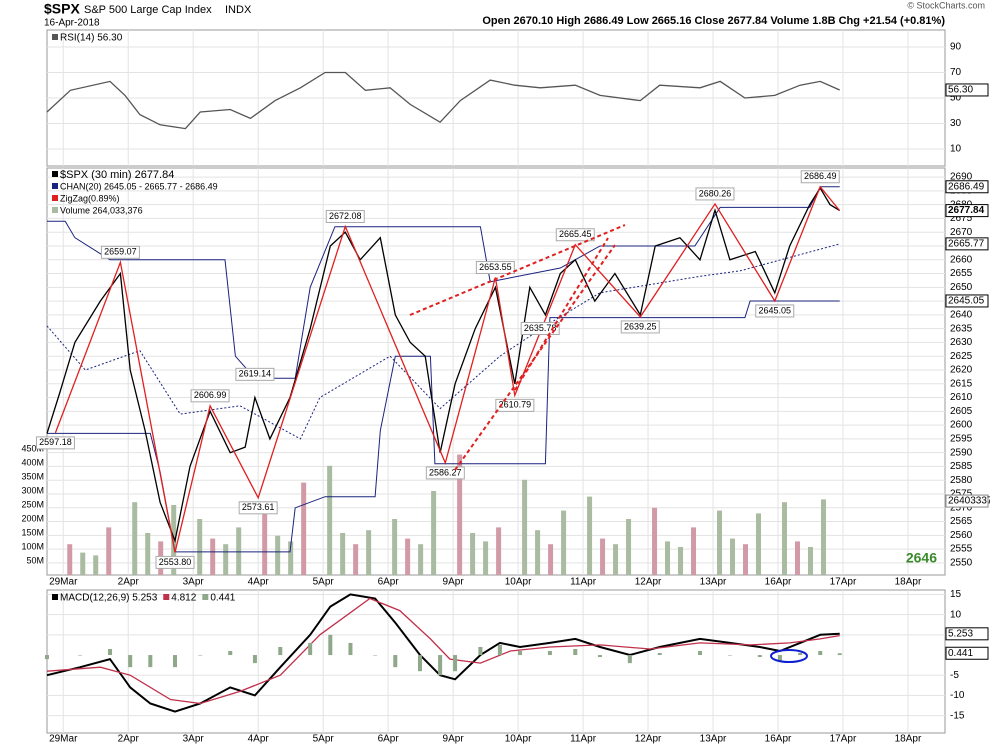 The height and width of the screenshot is (744, 990). What do you see at coordinates (238, 10) in the screenshot?
I see `exchange: INDX` at bounding box center [238, 10].